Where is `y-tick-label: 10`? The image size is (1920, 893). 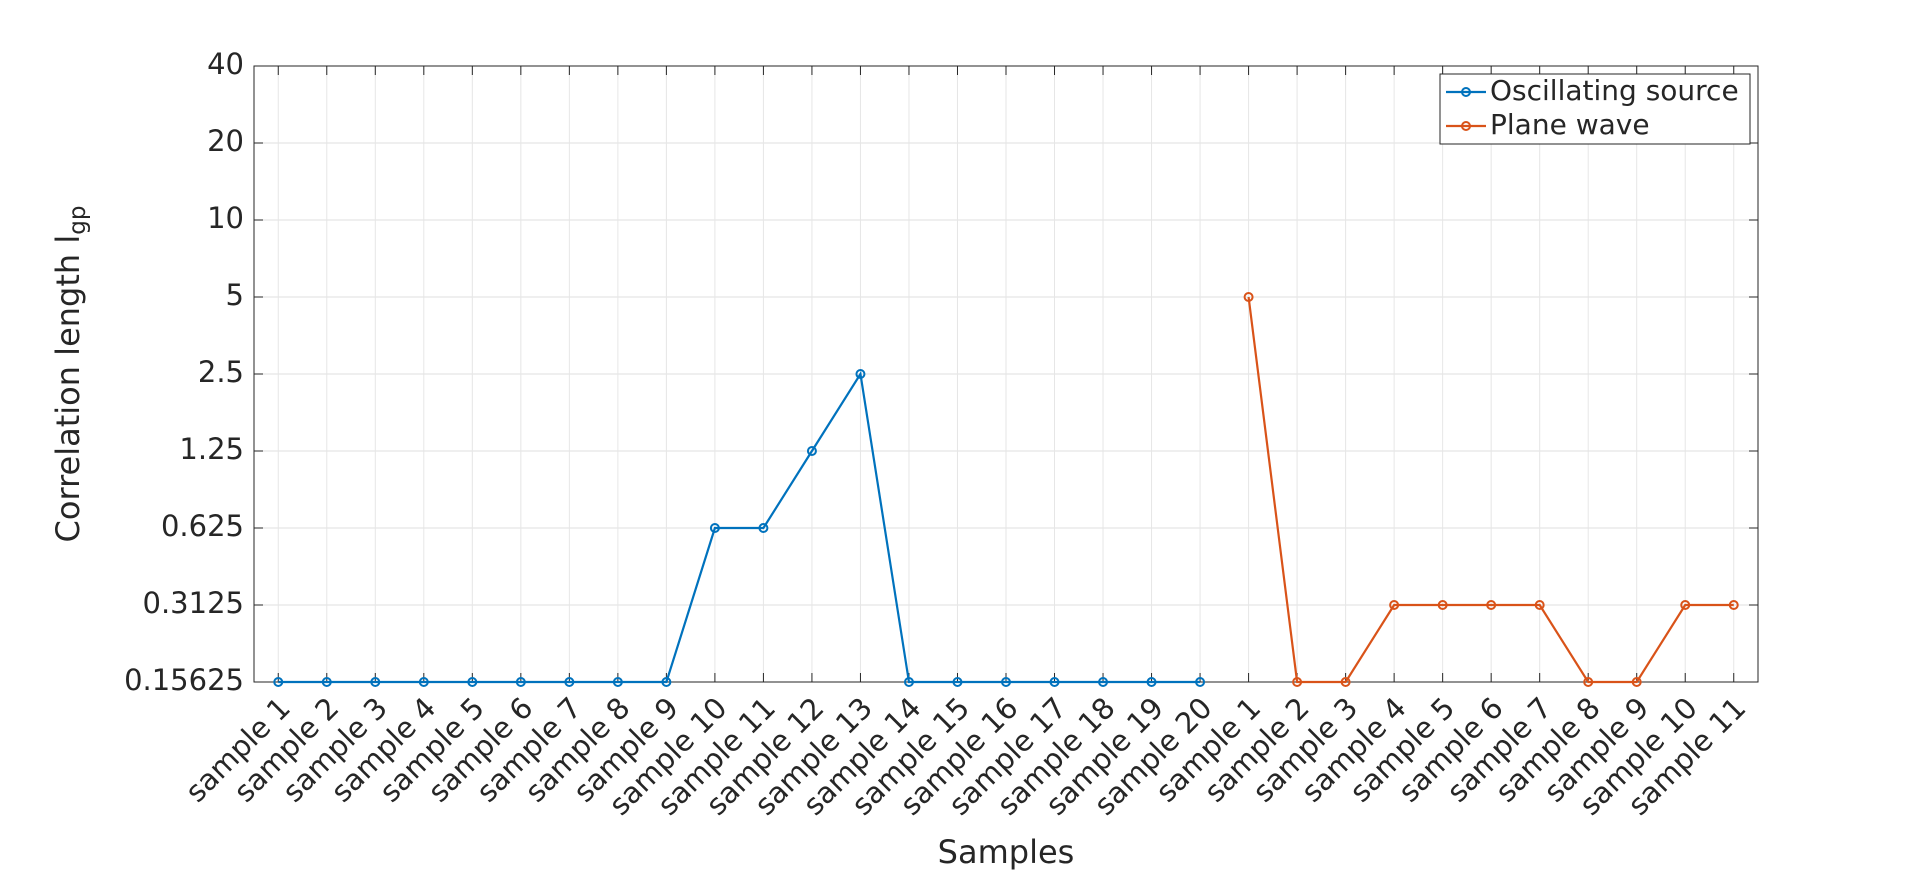 y-tick-label: 10 is located at coordinates (225, 218).